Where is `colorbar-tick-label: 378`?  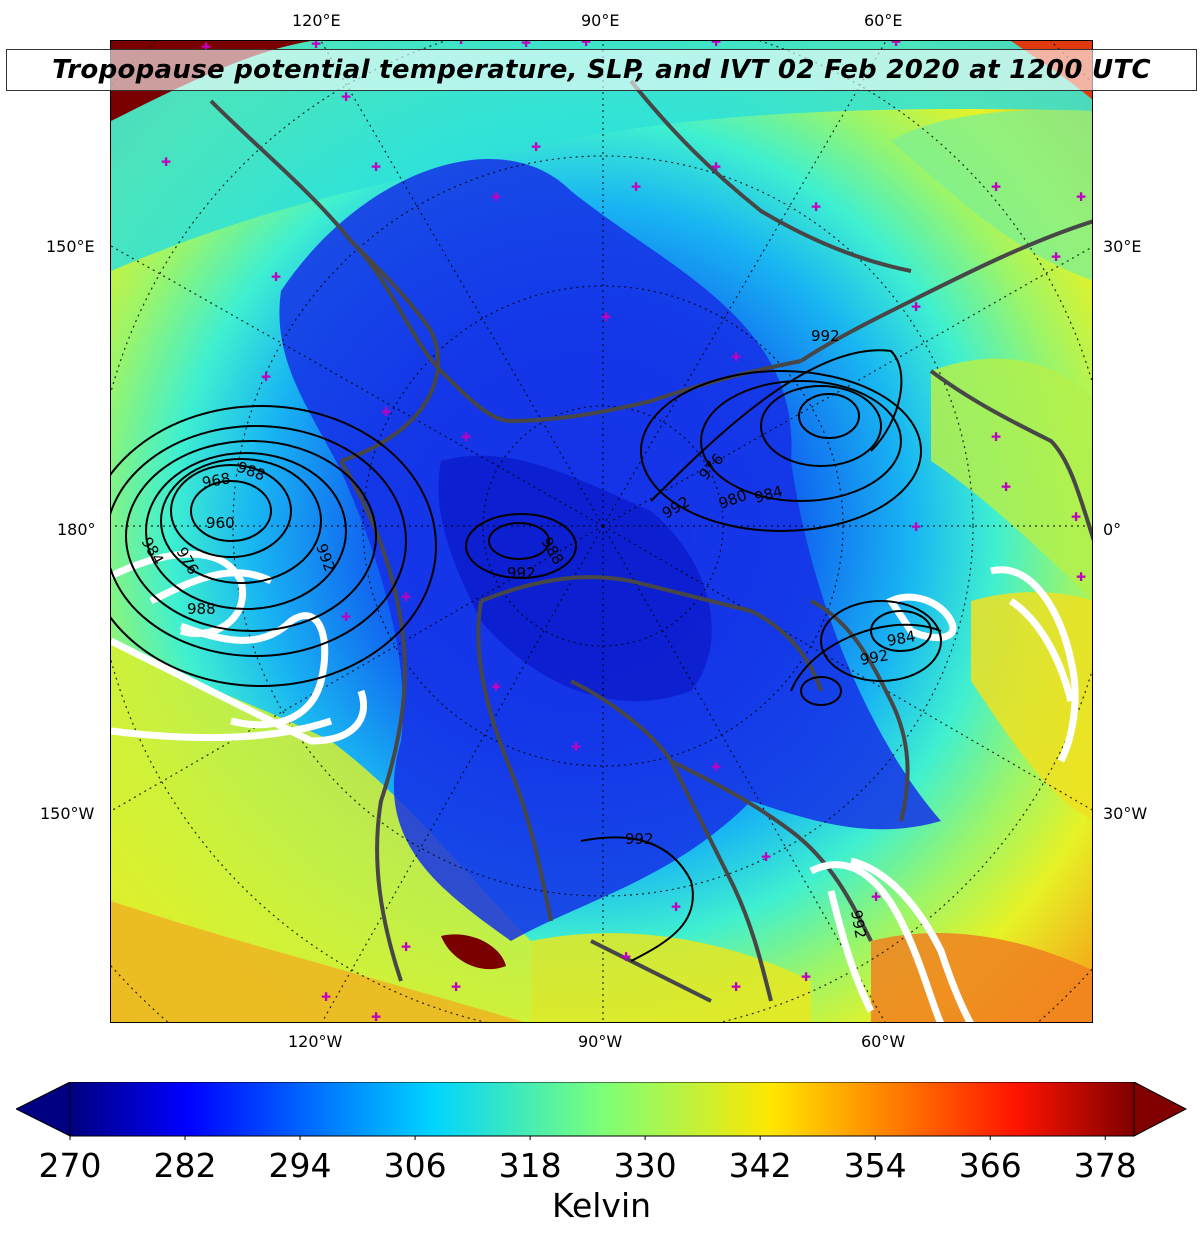
colorbar-tick-label: 378 is located at coordinates (1105, 1165).